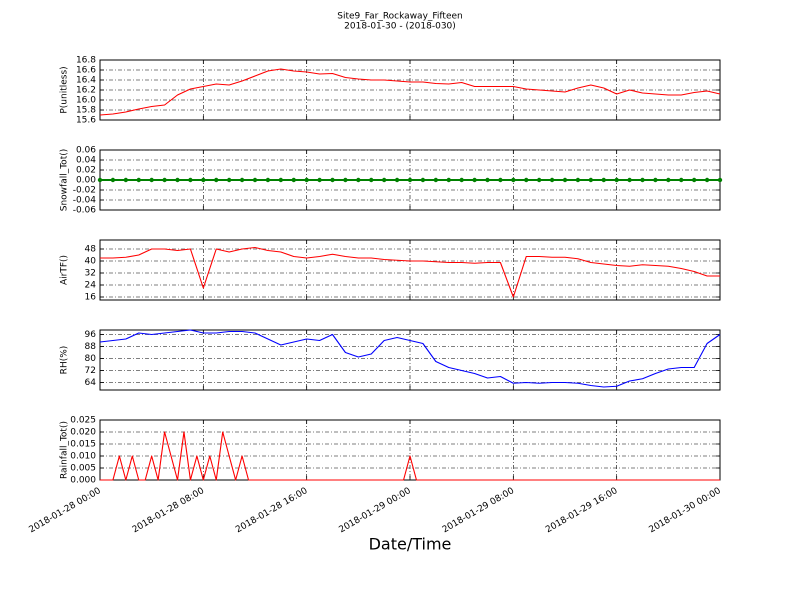  I want to click on y-tick-label: 16, so click(91, 298).